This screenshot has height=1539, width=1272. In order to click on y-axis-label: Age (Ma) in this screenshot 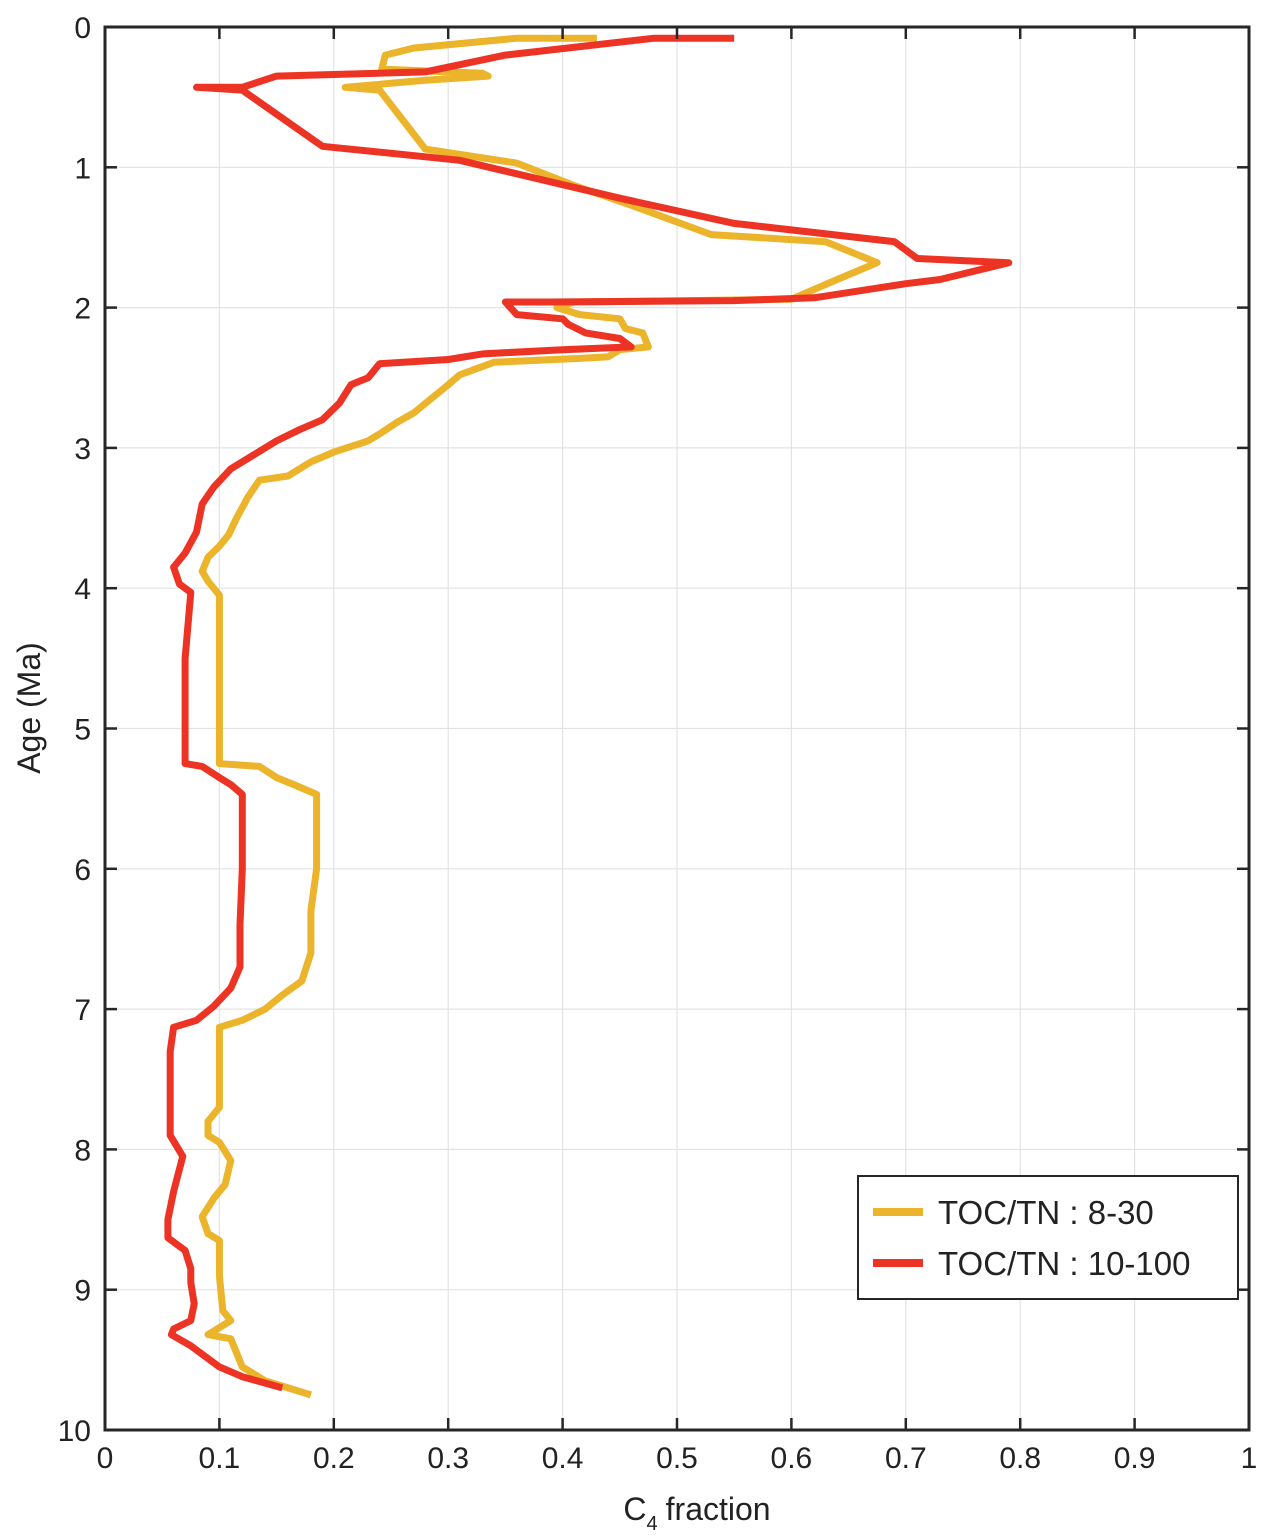, I will do `click(29, 708)`.